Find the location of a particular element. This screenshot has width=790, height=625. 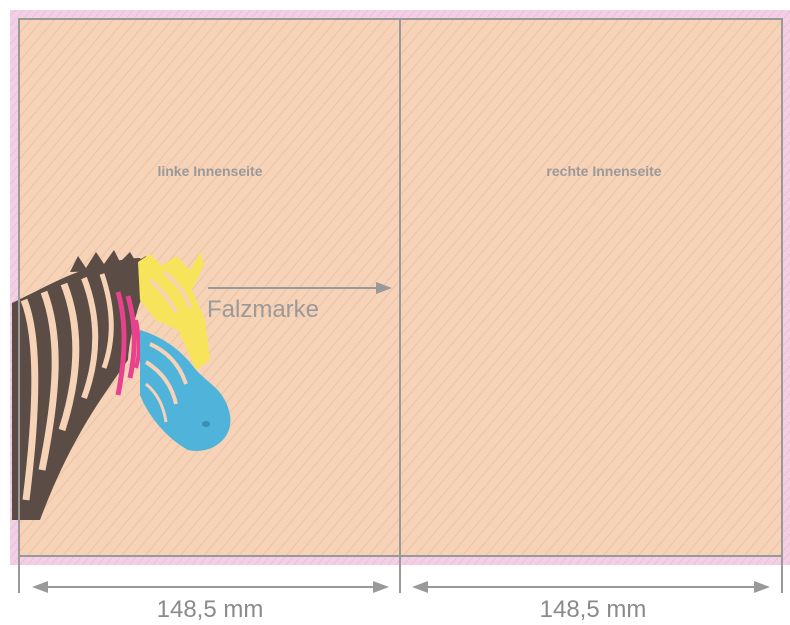

left-width-label: 148,5 mm is located at coordinates (210, 609).